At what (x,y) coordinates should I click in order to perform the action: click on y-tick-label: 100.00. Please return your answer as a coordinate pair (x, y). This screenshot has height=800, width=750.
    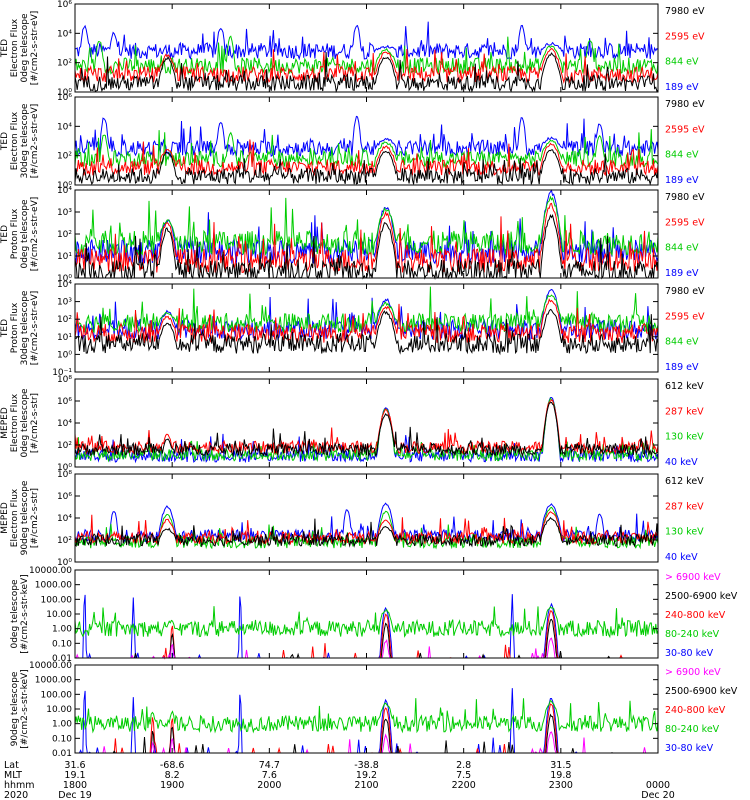
    Looking at the image, I should click on (57, 600).